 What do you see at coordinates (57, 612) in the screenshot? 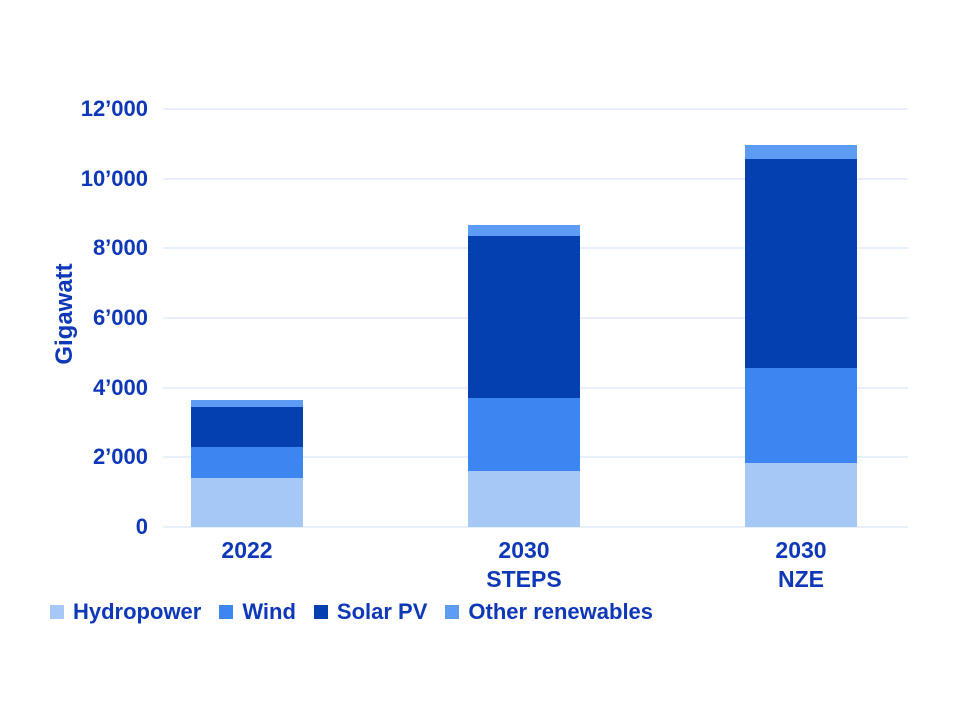
I see `legend-swatch-hydropower-icon` at bounding box center [57, 612].